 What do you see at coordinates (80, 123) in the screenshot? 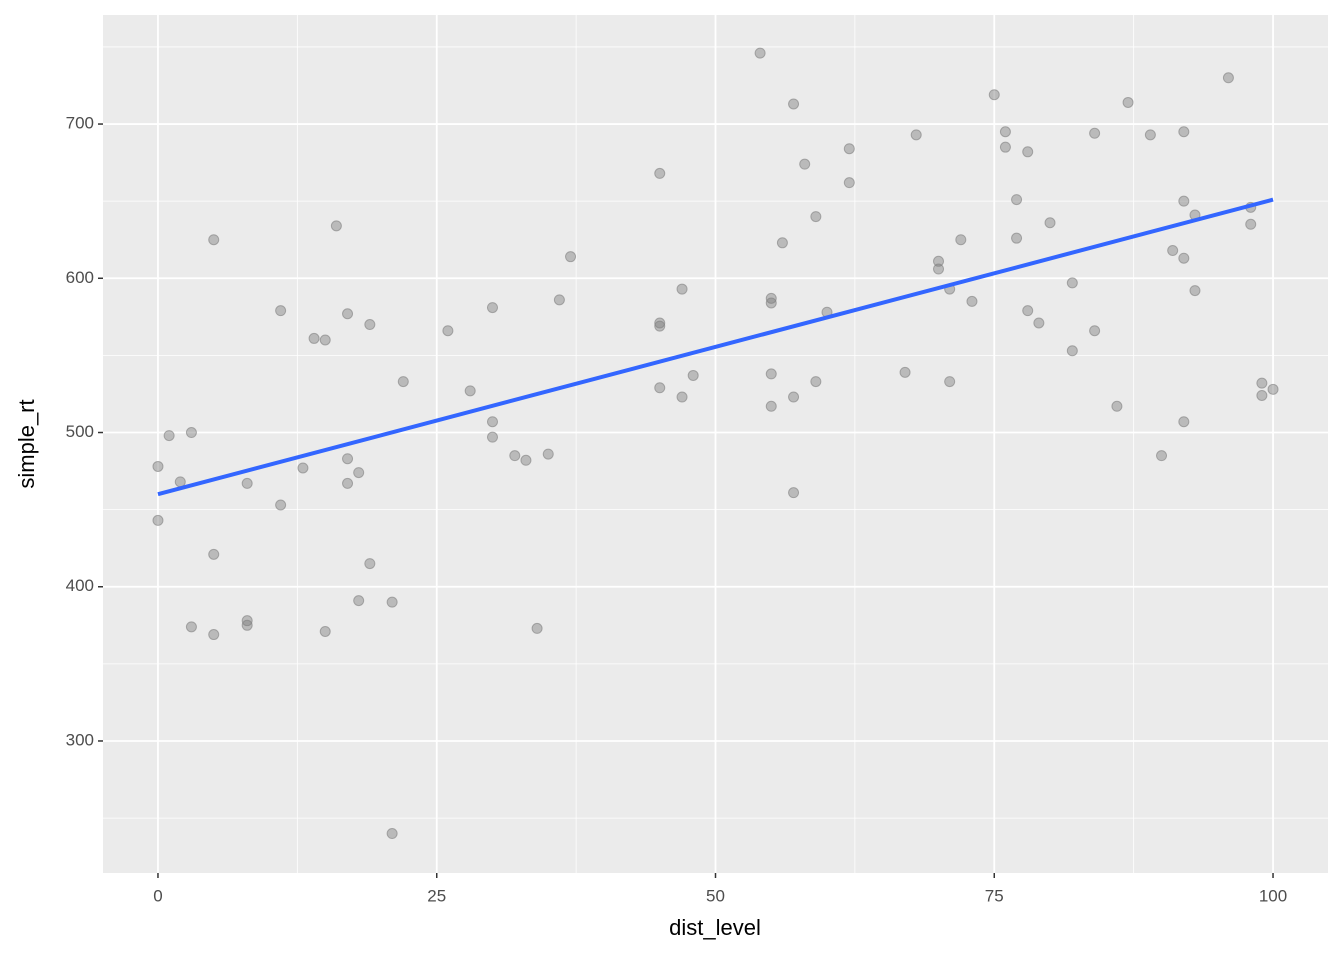
I see `y-tick-label: 700` at bounding box center [80, 123].